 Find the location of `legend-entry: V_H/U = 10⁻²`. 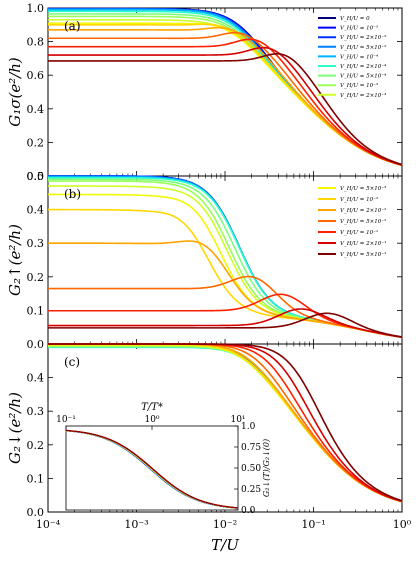

legend-entry: V_H/U = 10⁻² is located at coordinates (359, 199).